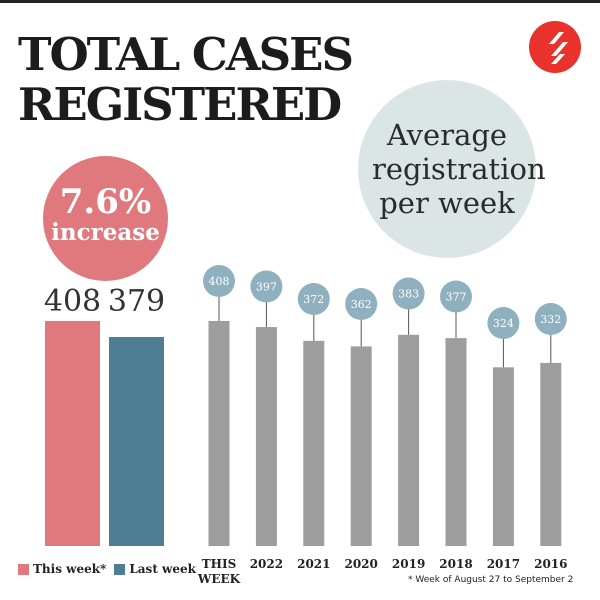  Describe the element at coordinates (491, 580) in the screenshot. I see `footnote: * Week of August 27 to September 2` at that location.